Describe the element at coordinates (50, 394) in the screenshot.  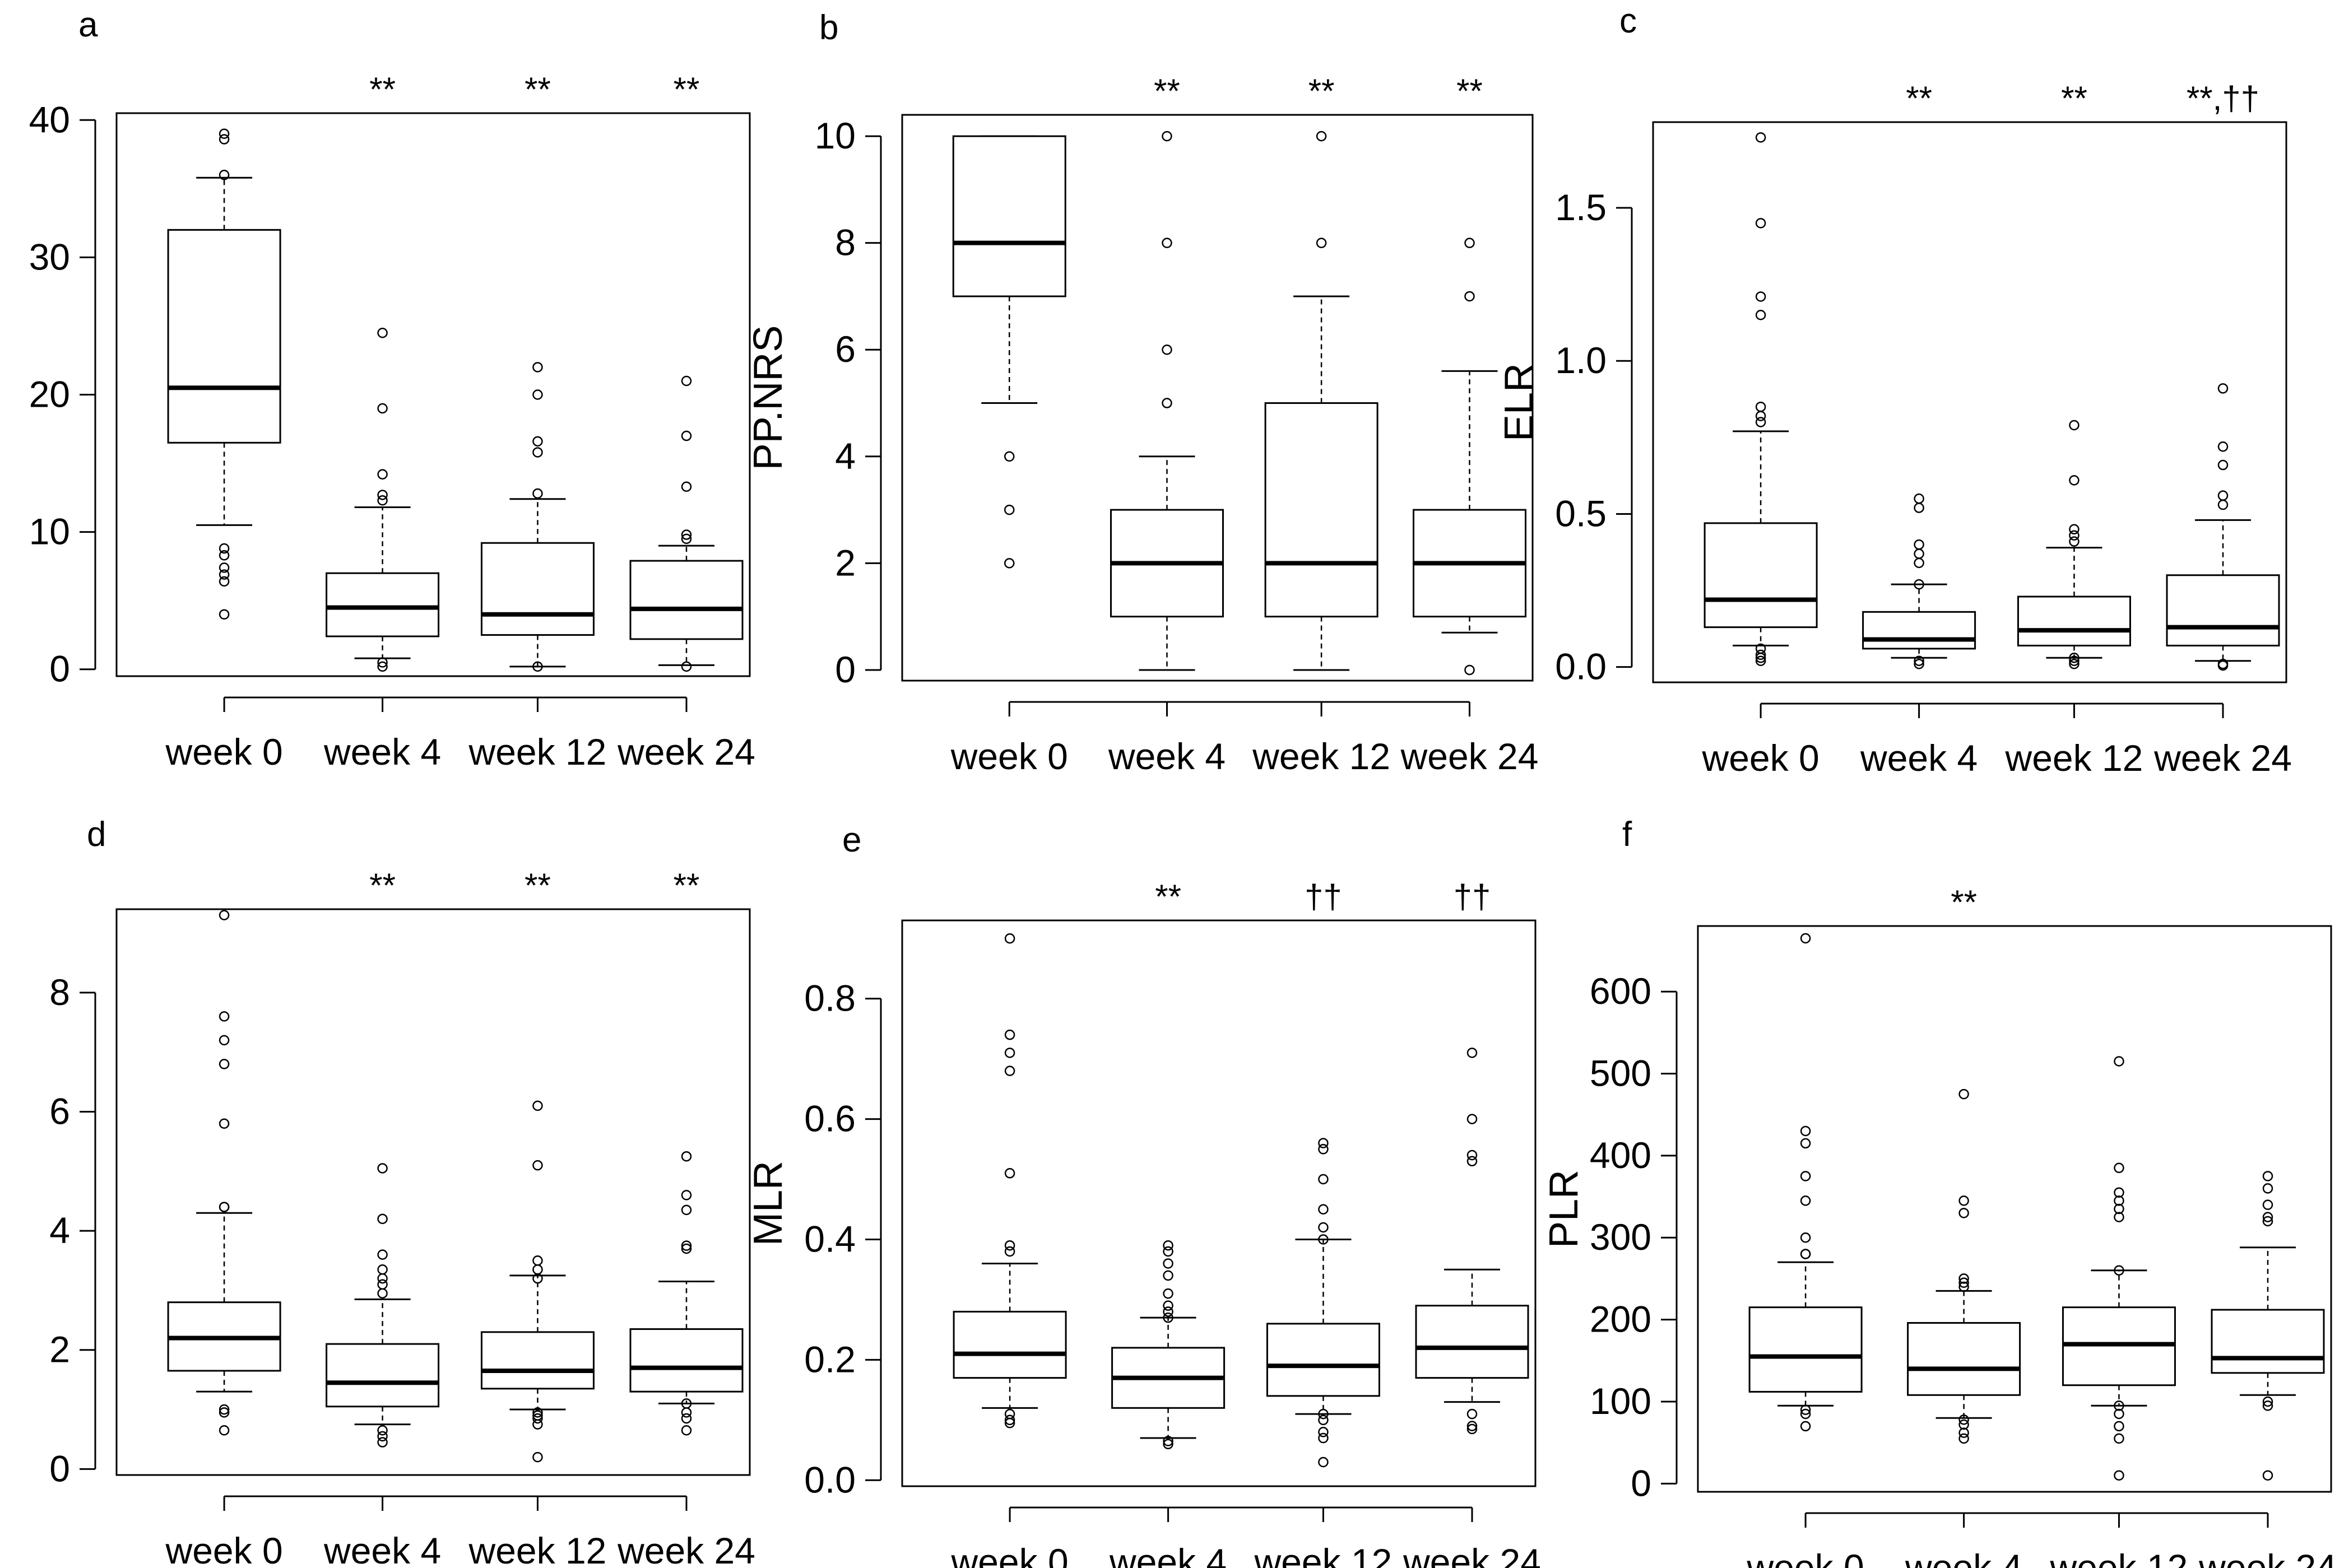
I see `y-tick-label: 20` at that location.